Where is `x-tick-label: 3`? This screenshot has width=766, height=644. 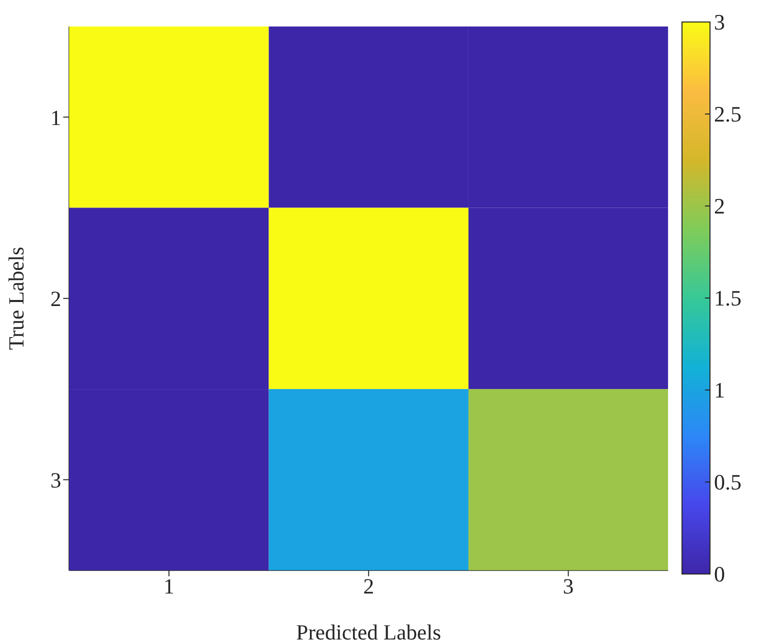
x-tick-label: 3 is located at coordinates (568, 586).